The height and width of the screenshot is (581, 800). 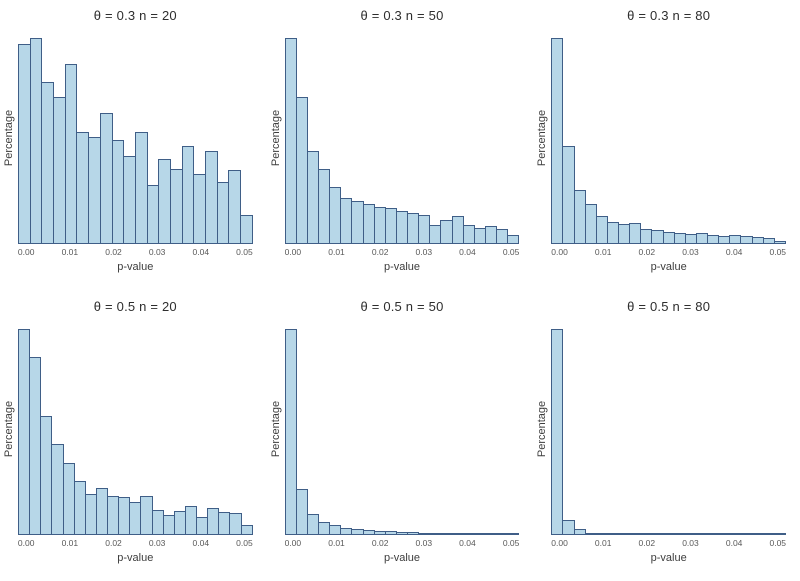 I want to click on panel-title: θ = 0.5 n = 80, so click(x=669, y=306).